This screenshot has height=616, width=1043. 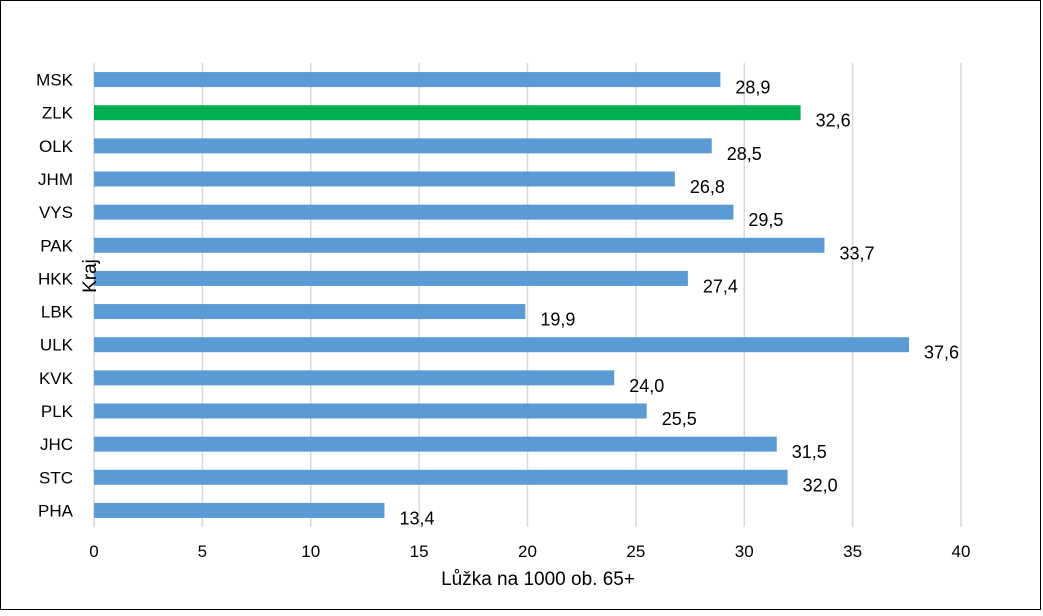 What do you see at coordinates (707, 187) in the screenshot?
I see `data-label: 26,8` at bounding box center [707, 187].